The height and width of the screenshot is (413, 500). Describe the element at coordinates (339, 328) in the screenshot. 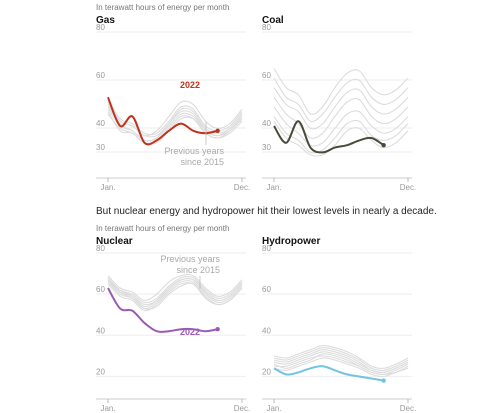

I see `chart-hydropower: 80 60 40 20 Jan. Dec.` at that location.